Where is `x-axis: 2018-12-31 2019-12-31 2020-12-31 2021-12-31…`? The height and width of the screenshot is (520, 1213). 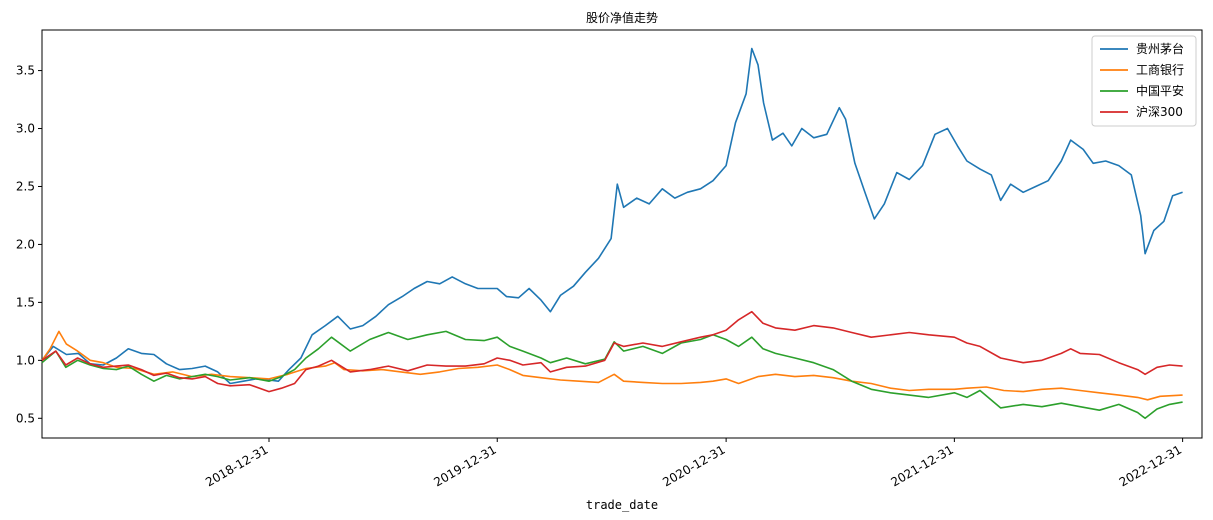
x-axis: 2018-12-31 2019-12-31 2020-12-31 2021-12-31… is located at coordinates (693, 463).